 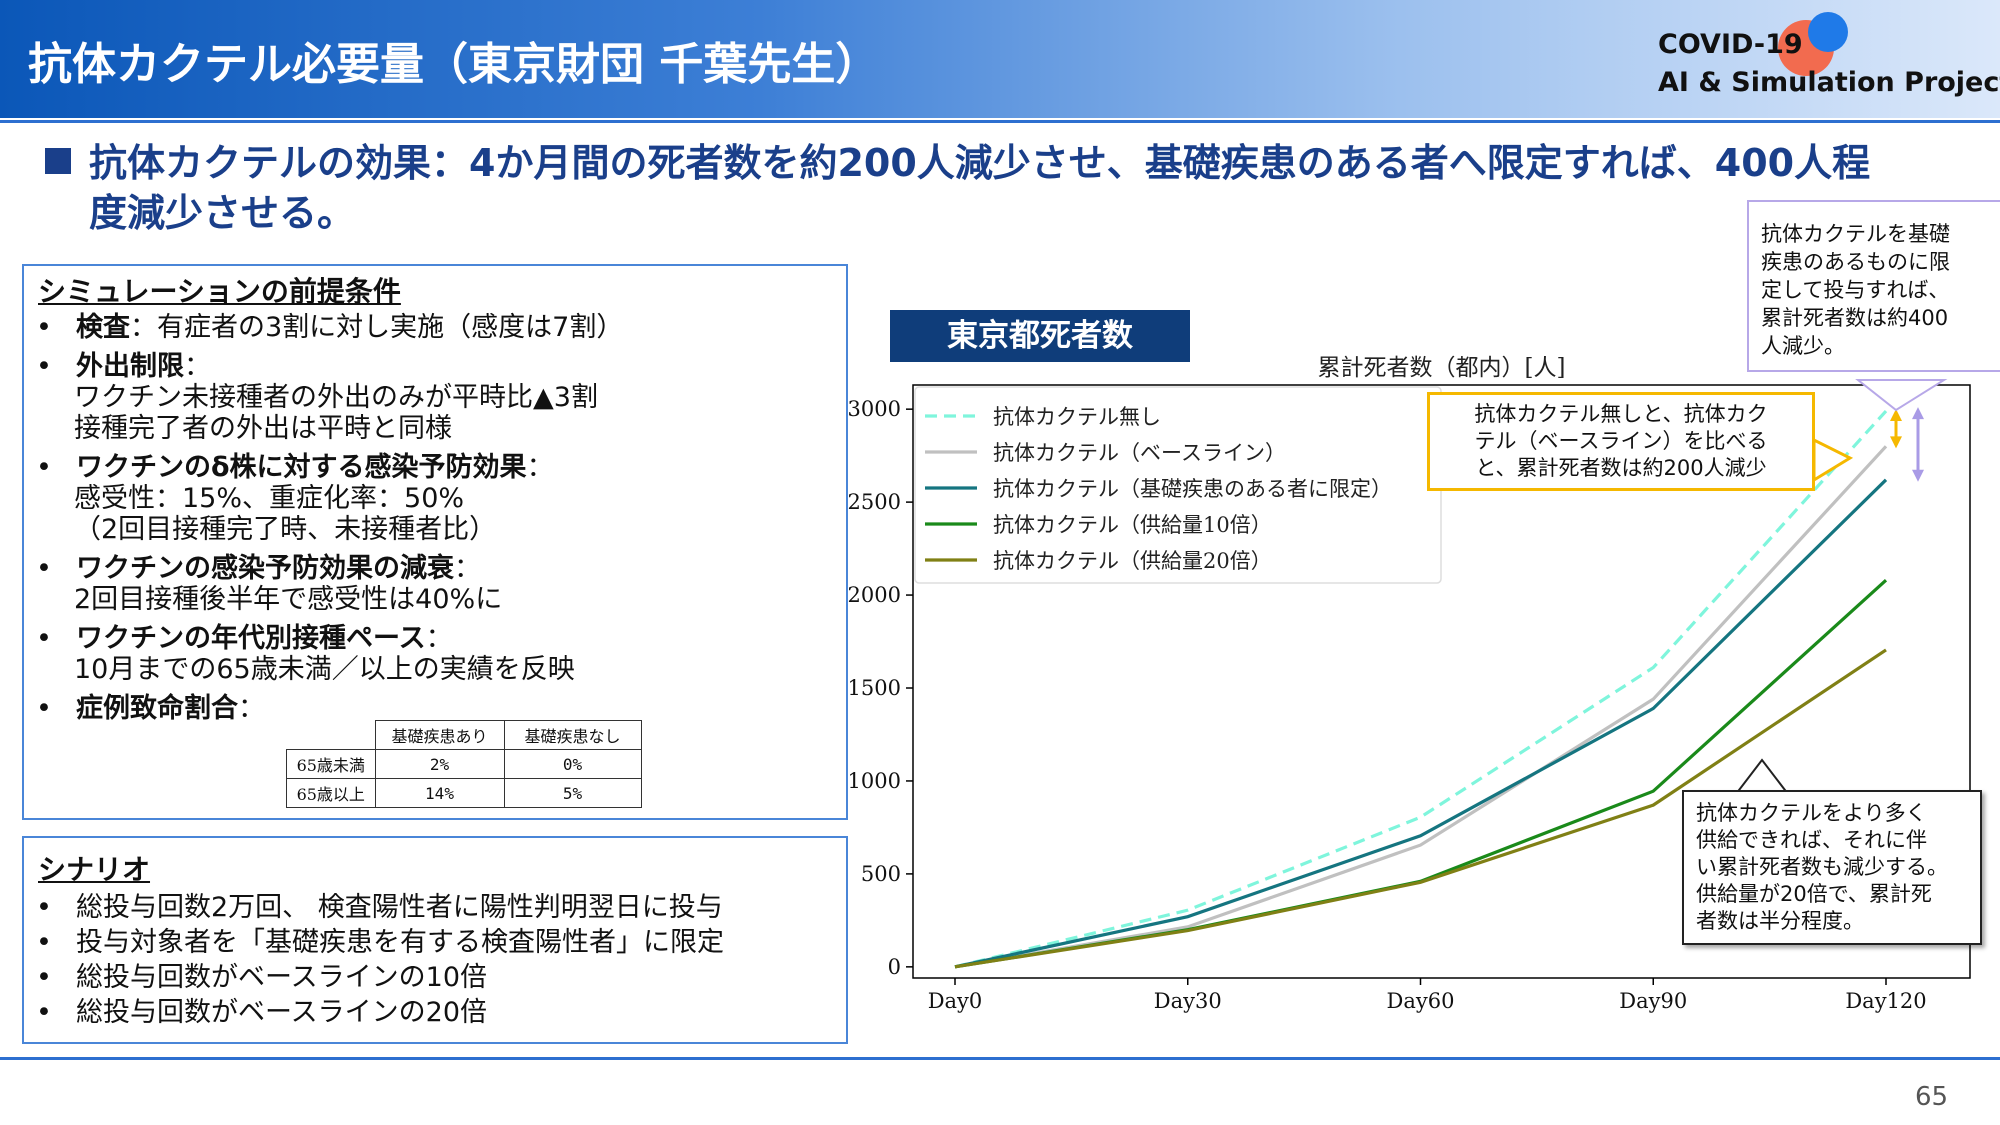 I want to click on scenario-item: 投与対象者を「基礎疾患を有する検査陽性者」に限定, so click(x=434, y=942).